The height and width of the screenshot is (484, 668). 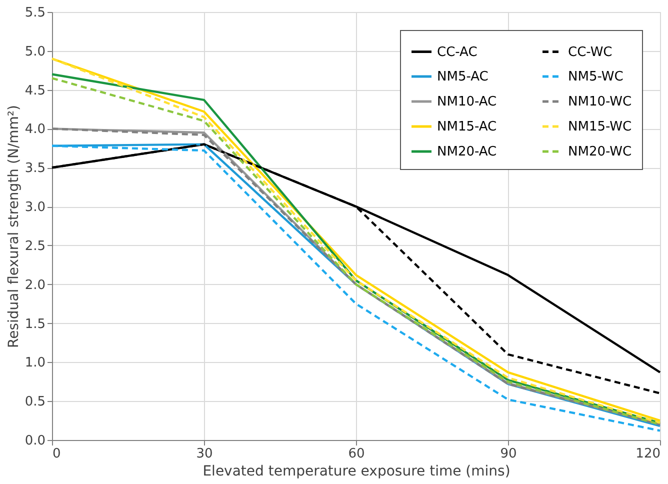 I want to click on y-tick-label: 1.5, so click(x=35, y=324).